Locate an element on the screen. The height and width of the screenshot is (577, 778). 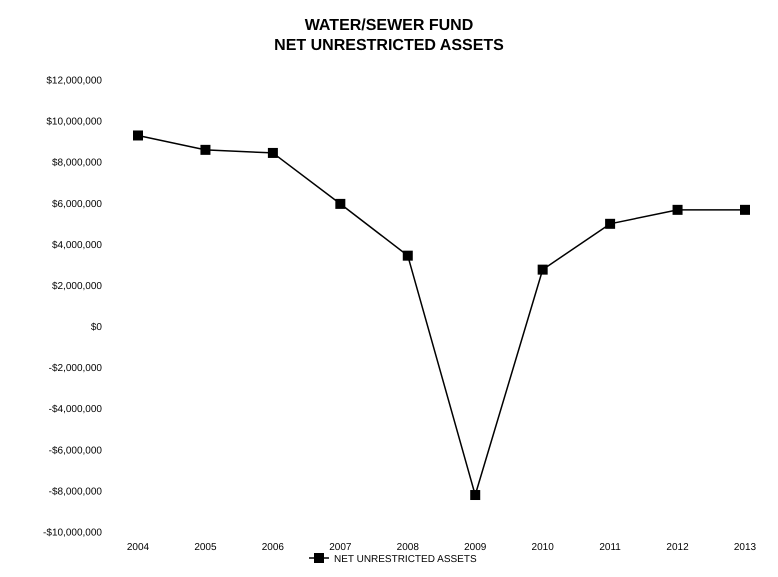
y-tick-label: $0 is located at coordinates (96, 328).